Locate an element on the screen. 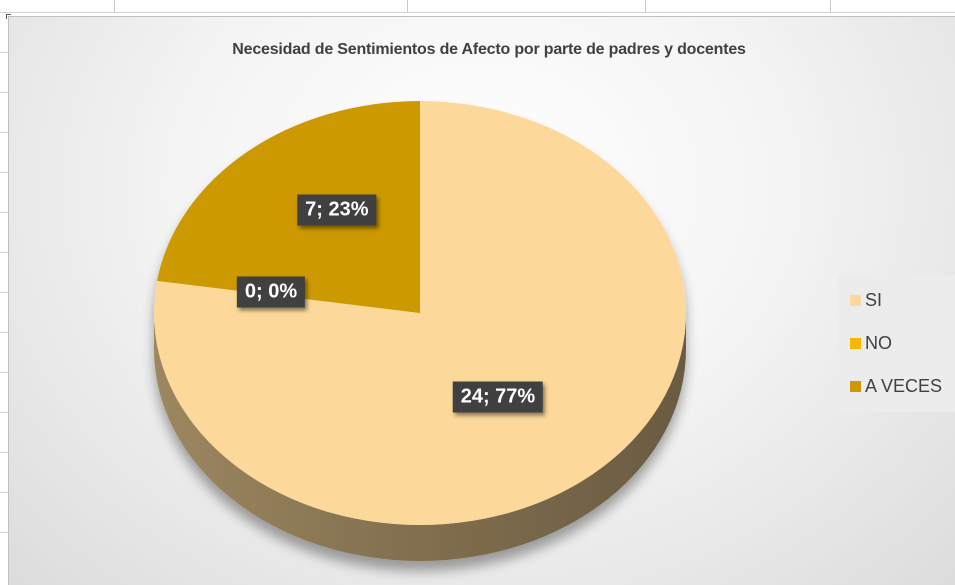  pie-slice-a-veces is located at coordinates (288, 207).